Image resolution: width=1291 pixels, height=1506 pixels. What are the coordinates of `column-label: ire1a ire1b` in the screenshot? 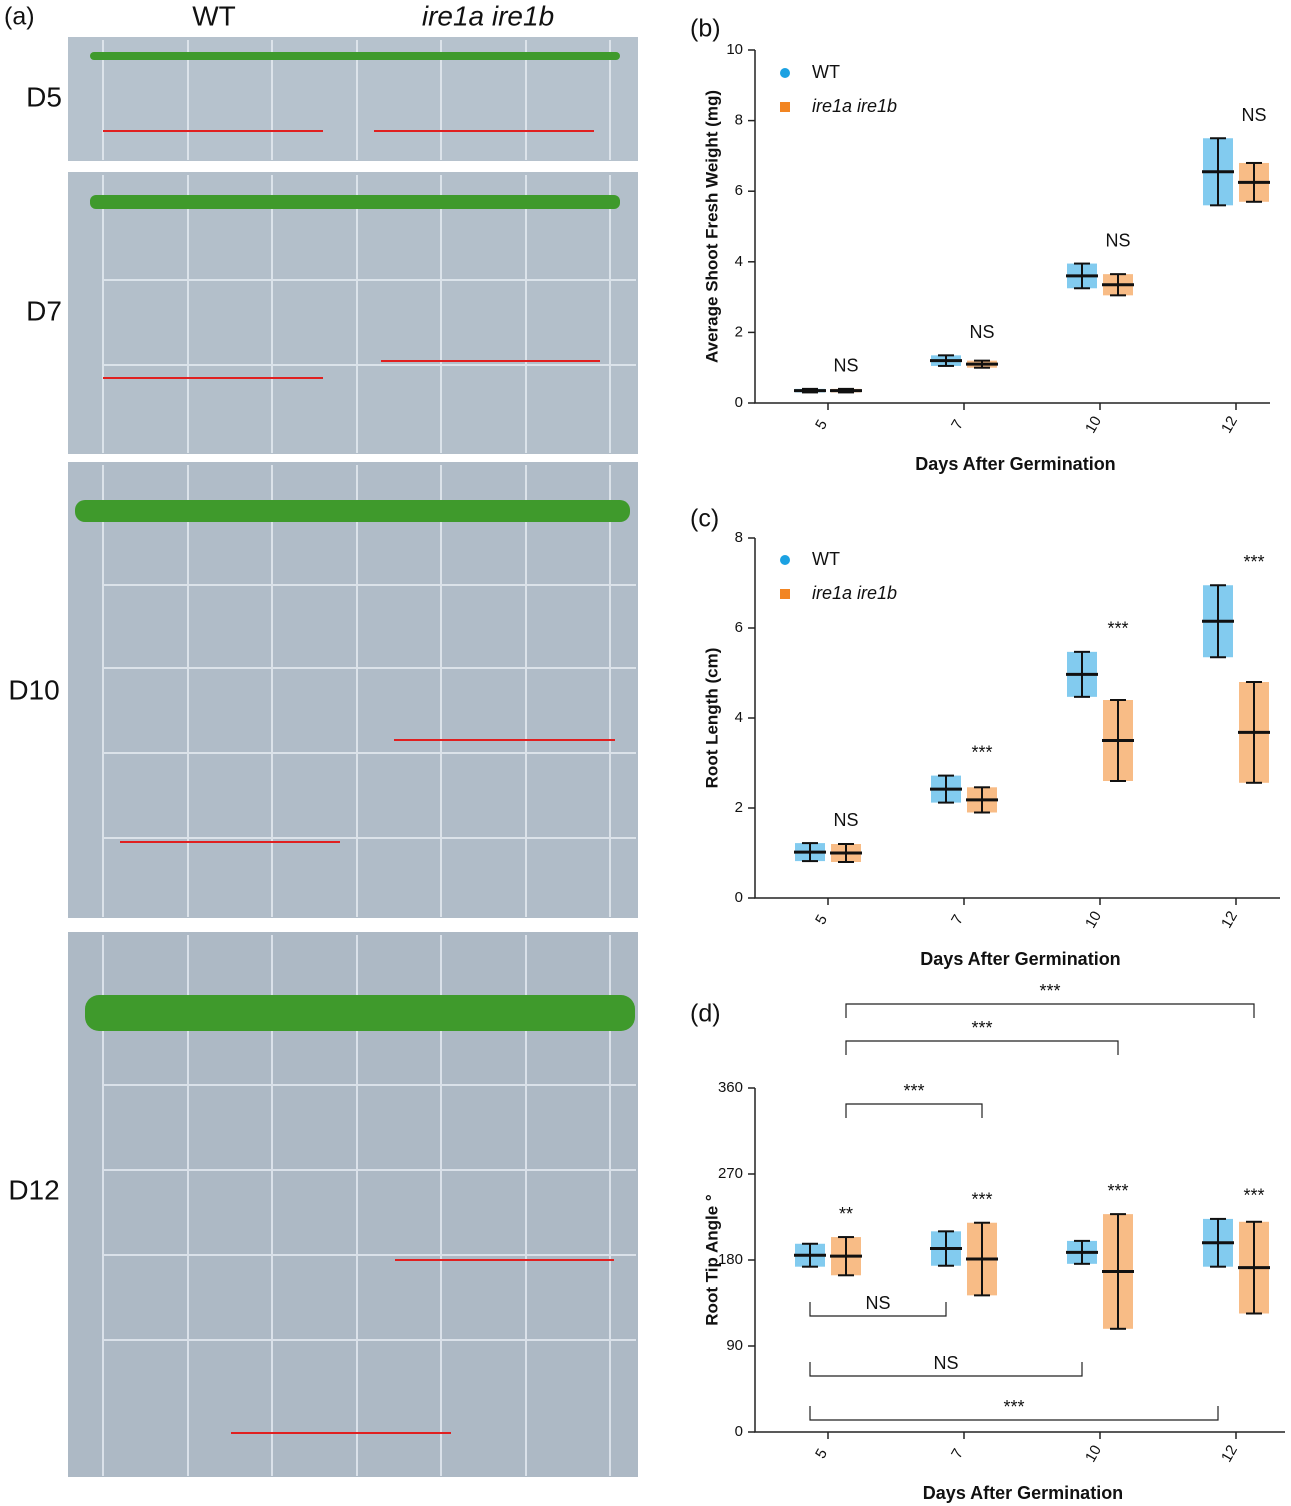 It's located at (488, 15).